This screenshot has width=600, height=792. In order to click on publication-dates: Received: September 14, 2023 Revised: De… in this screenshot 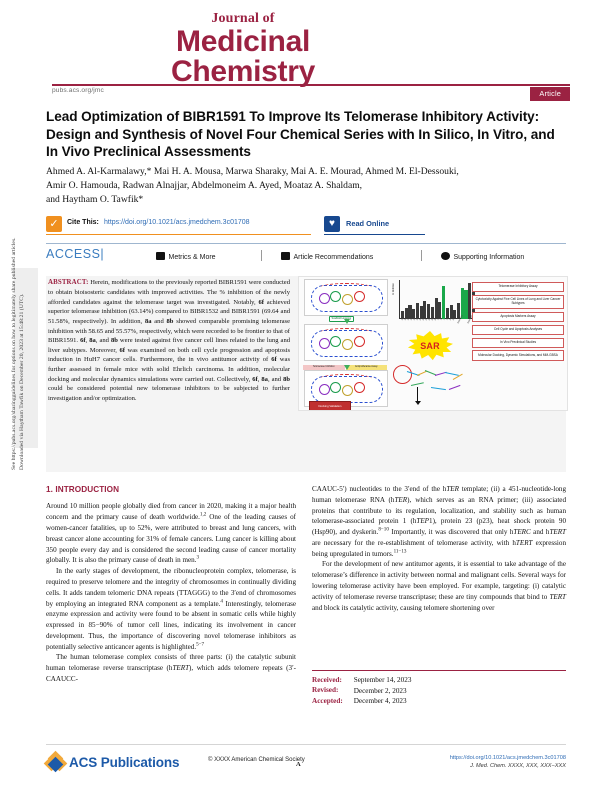, I will do `click(439, 688)`.